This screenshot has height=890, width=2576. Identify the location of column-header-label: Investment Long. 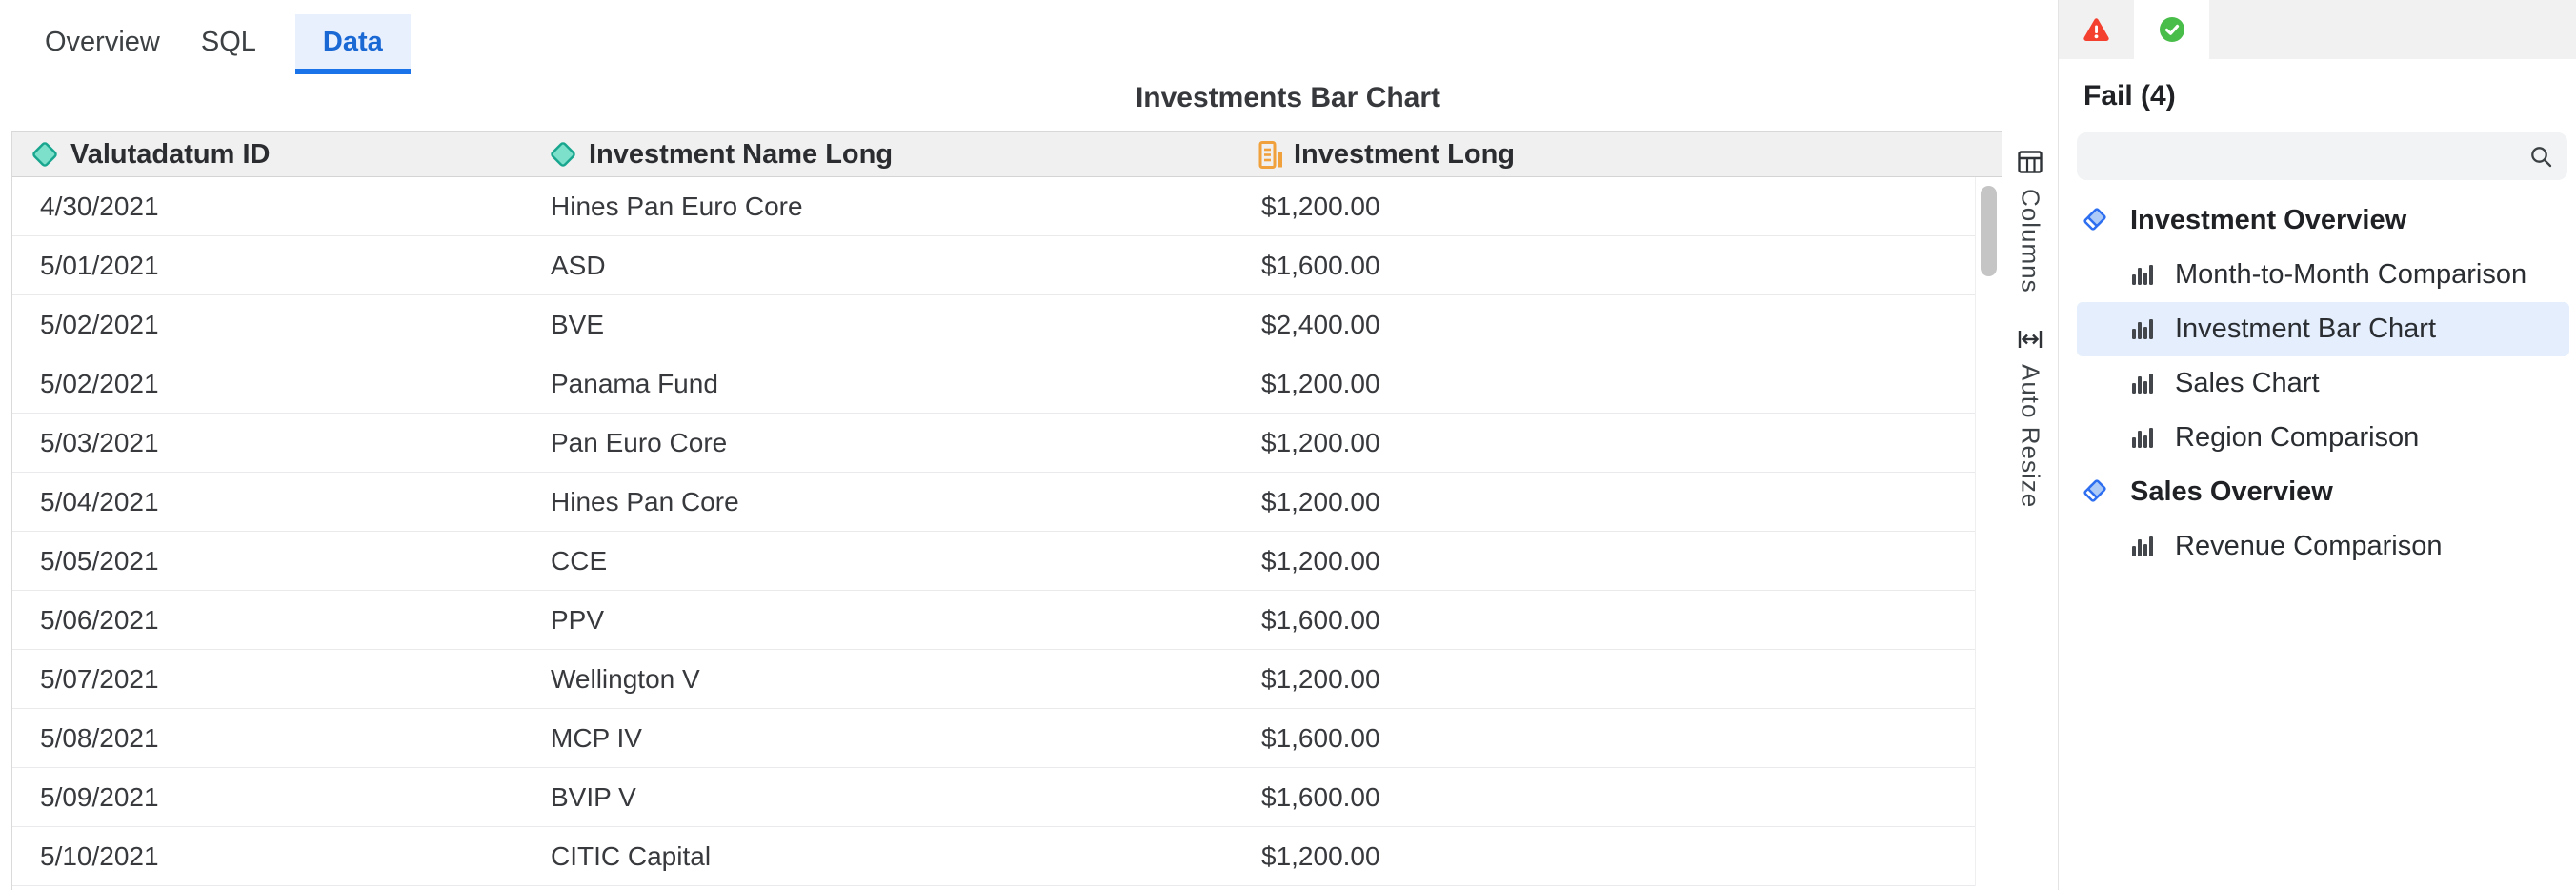
(1405, 154).